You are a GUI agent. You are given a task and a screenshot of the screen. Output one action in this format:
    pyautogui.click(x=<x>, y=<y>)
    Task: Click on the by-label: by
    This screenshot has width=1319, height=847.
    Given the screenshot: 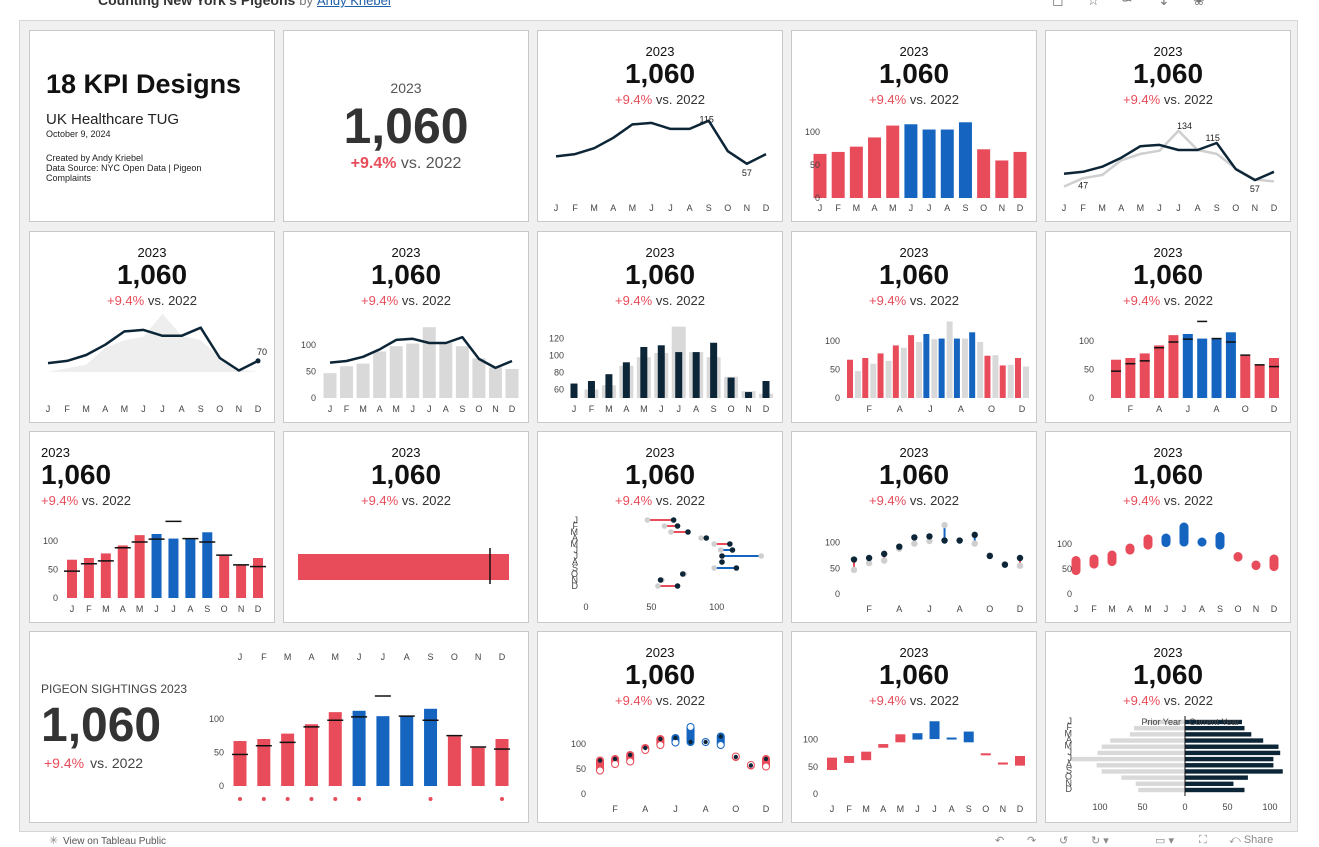 What is the action you would take?
    pyautogui.click(x=306, y=4)
    